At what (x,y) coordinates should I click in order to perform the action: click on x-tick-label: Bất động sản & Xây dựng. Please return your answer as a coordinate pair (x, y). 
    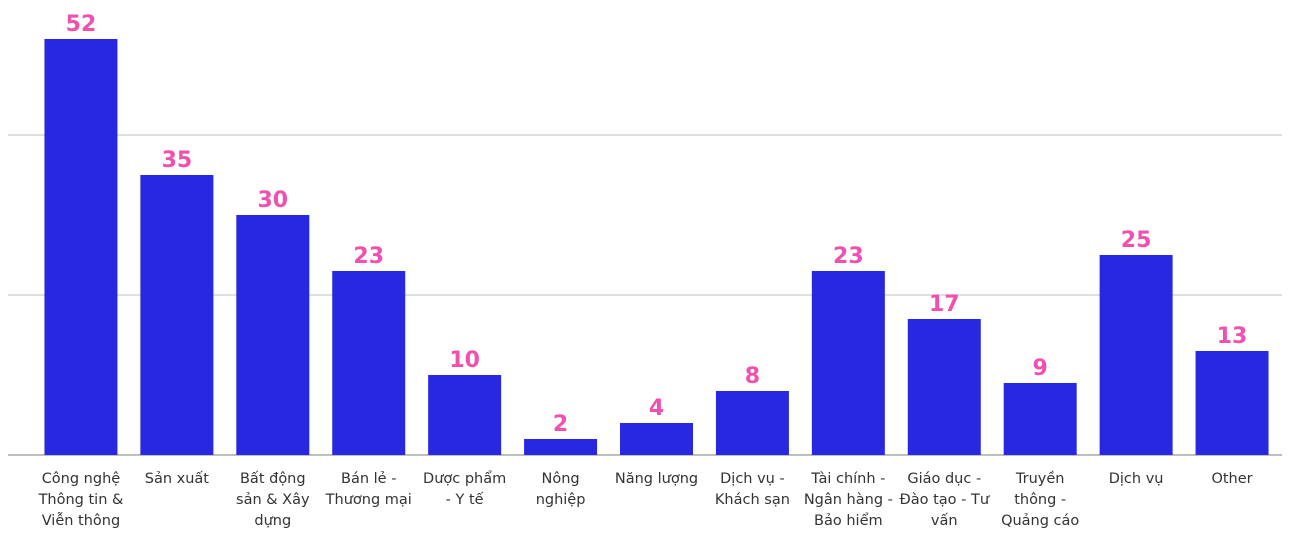
    Looking at the image, I should click on (273, 500).